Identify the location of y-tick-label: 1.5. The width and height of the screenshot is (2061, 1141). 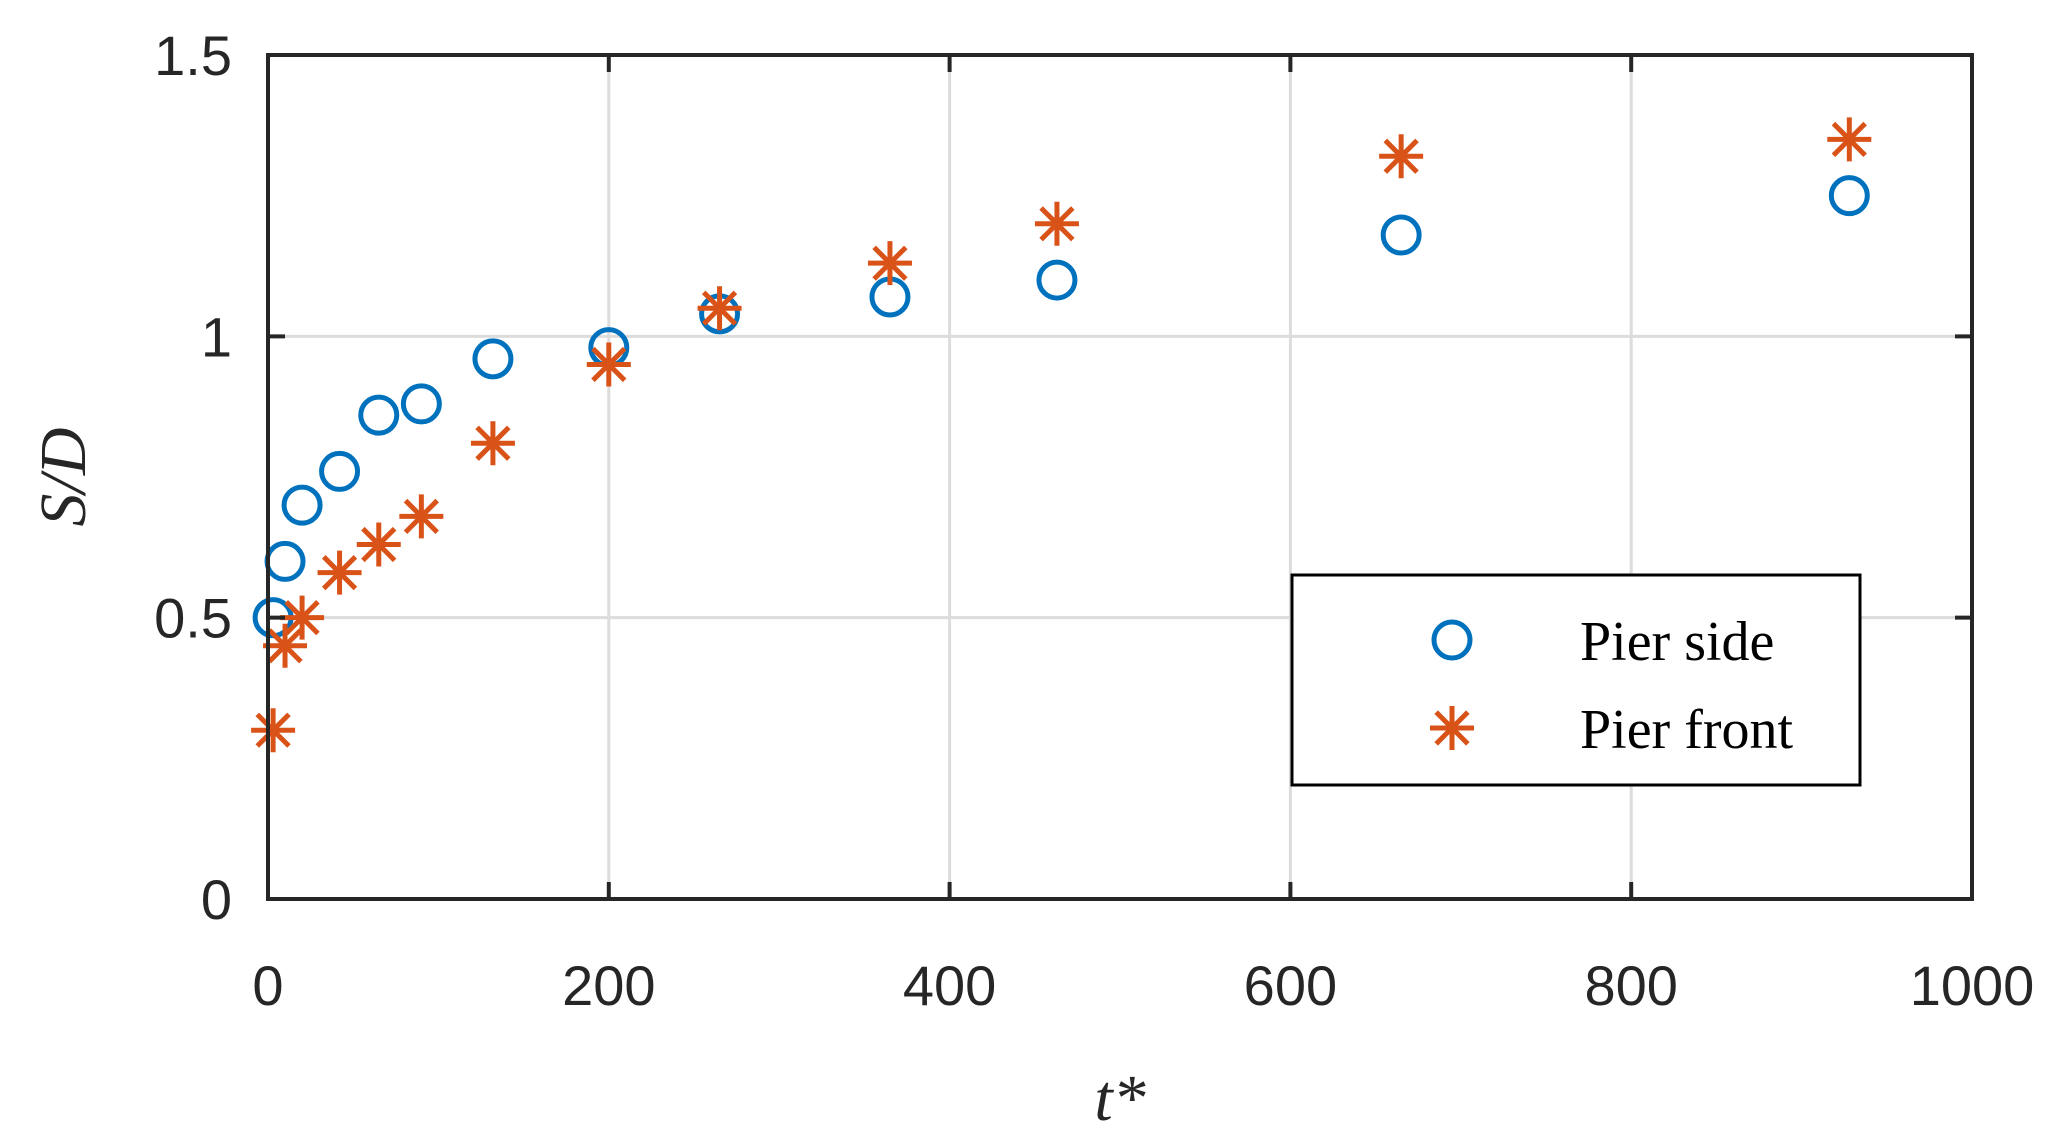
(193, 55).